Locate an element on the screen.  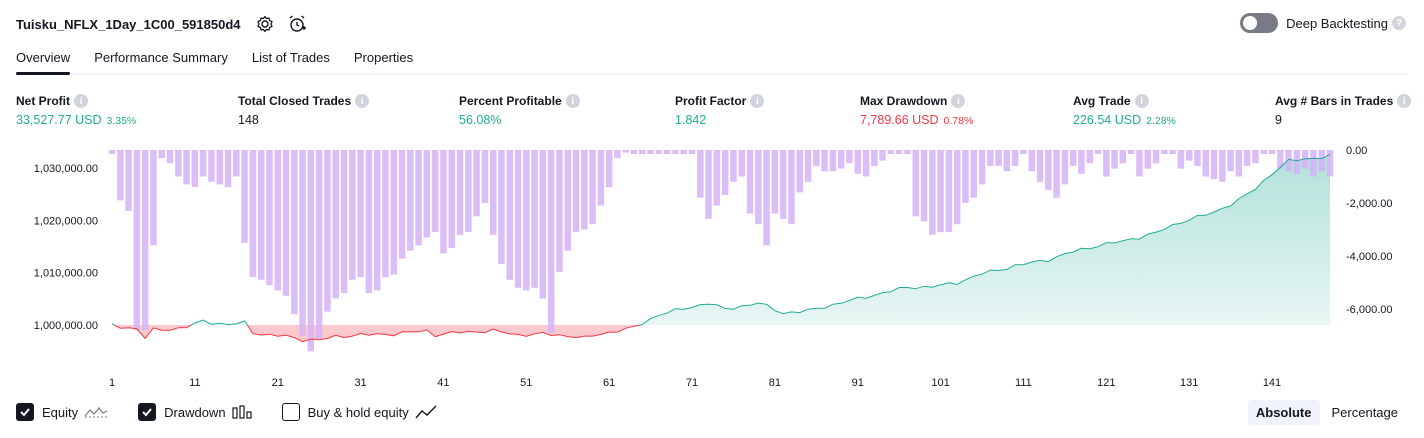
metric-label: Profit Factor is located at coordinates (711, 101).